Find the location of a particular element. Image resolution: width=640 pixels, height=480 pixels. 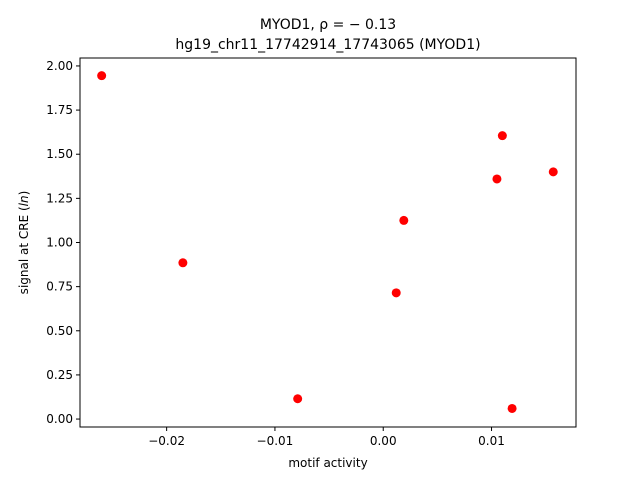

y-tick-label: 1.50 is located at coordinates (59, 154).